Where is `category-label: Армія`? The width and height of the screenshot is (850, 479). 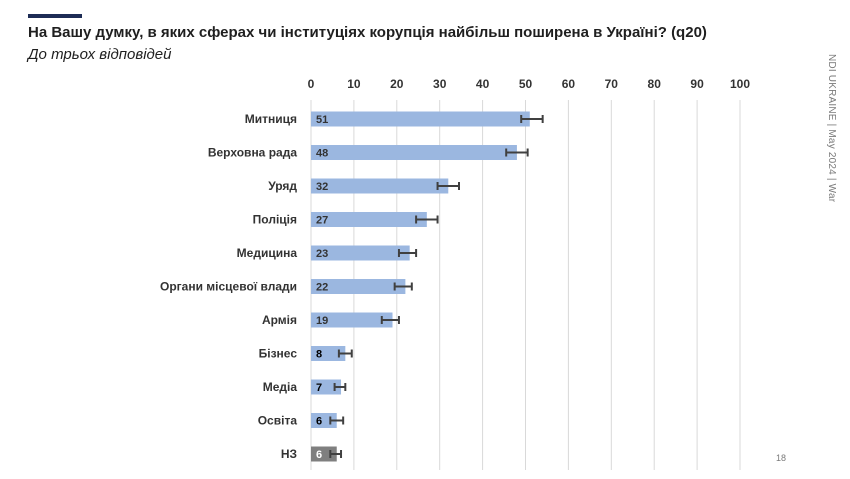 category-label: Армія is located at coordinates (279, 320).